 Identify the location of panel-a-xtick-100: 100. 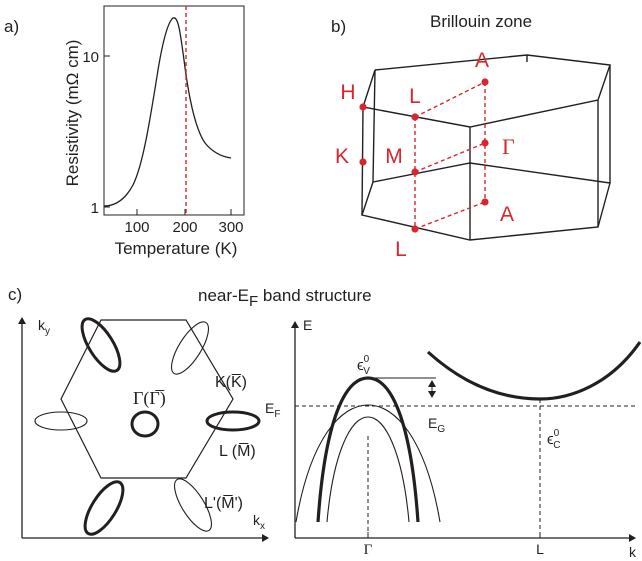
(136, 227).